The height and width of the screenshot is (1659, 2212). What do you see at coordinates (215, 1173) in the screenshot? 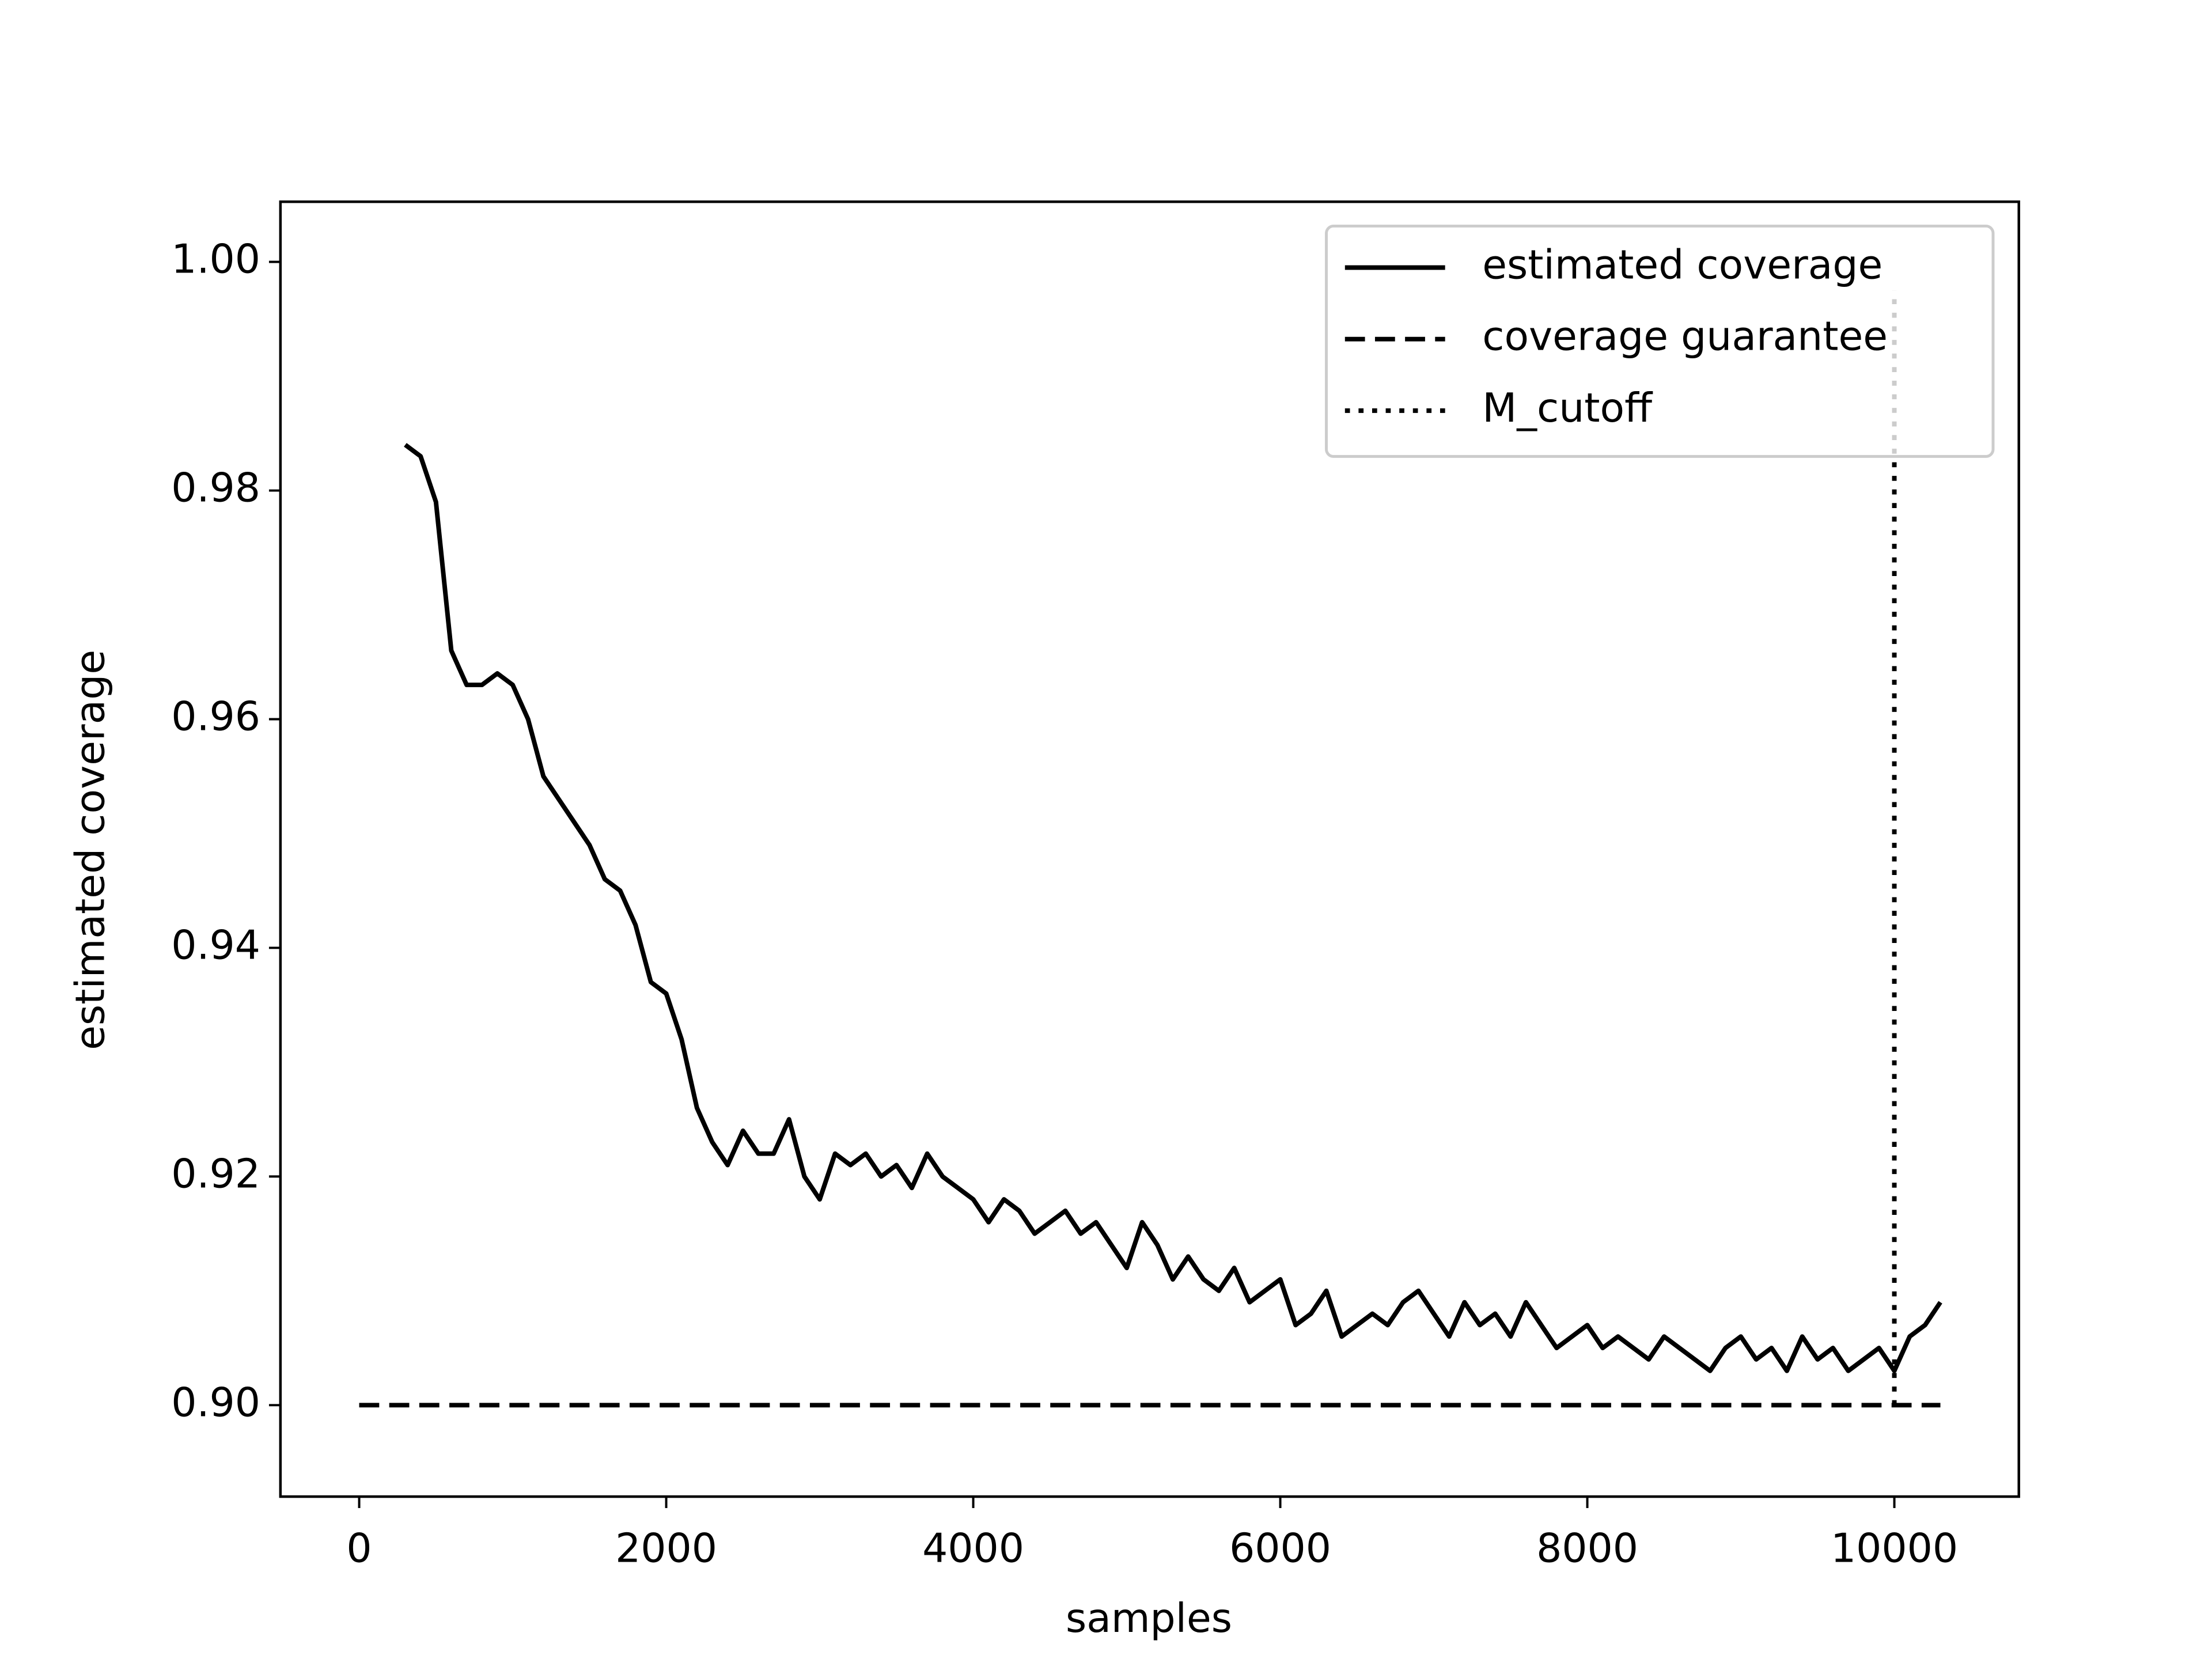
I see `y-tick-label: 0.92` at bounding box center [215, 1173].